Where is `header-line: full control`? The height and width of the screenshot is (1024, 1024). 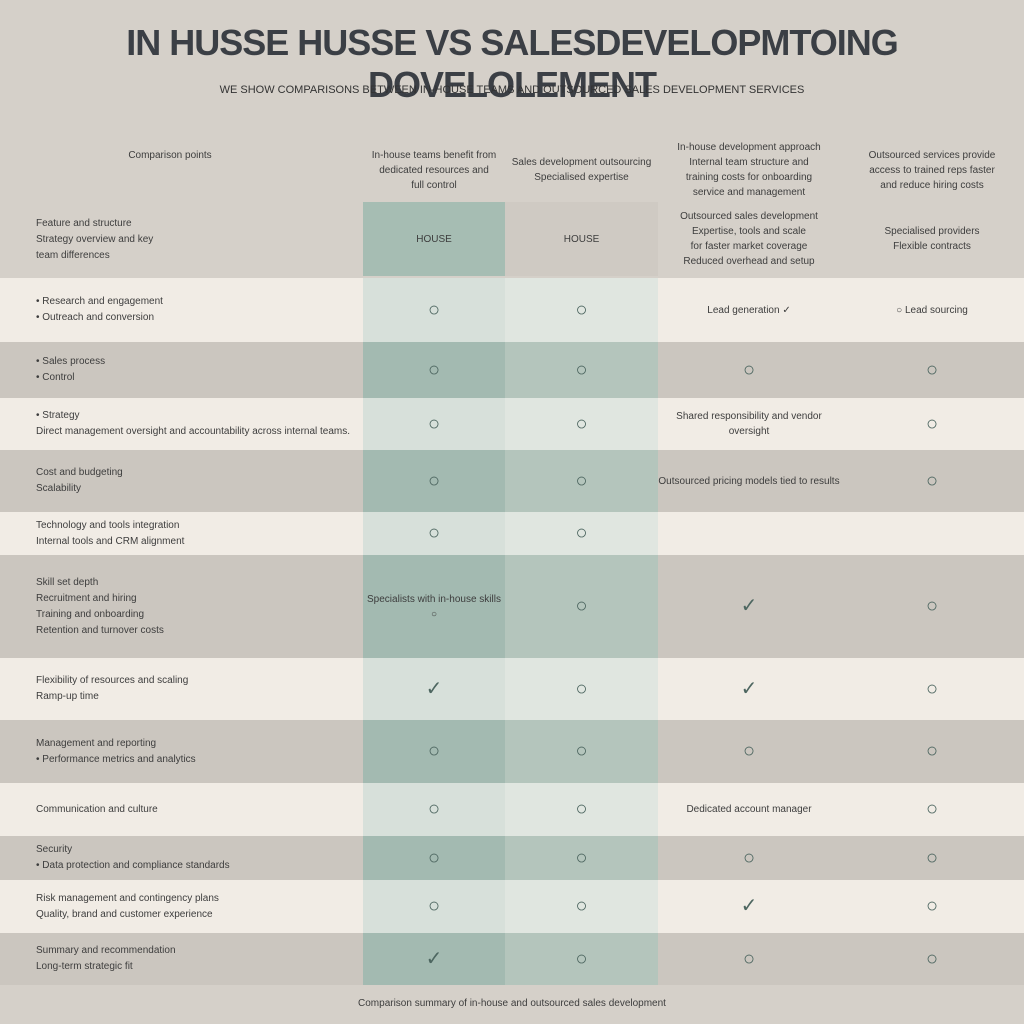 header-line: full control is located at coordinates (434, 185).